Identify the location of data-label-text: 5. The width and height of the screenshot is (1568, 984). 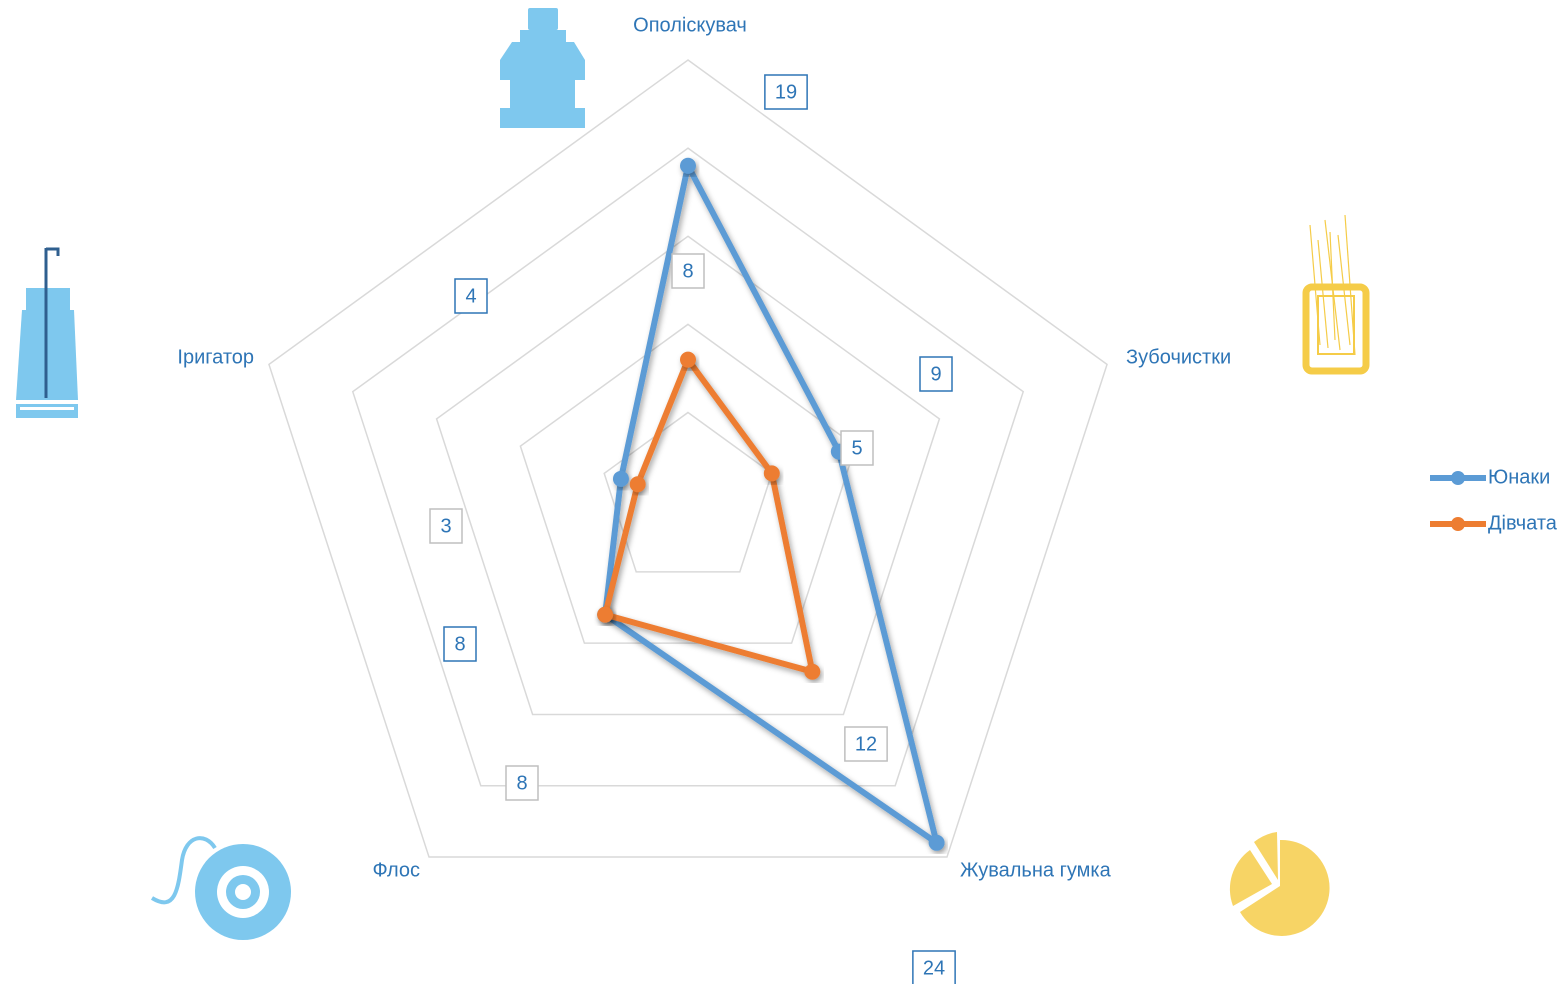
(856, 448).